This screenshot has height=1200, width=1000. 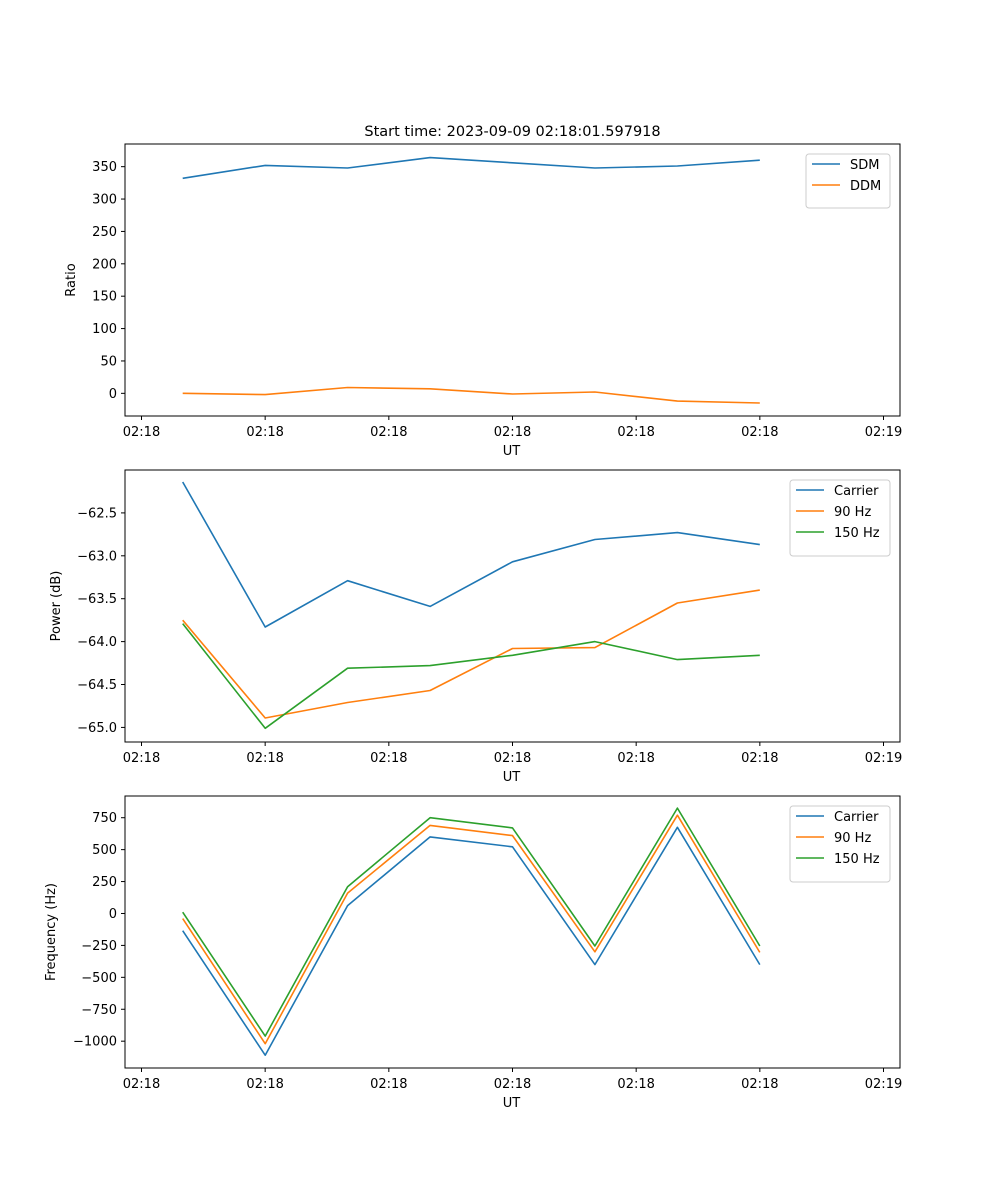 What do you see at coordinates (104, 264) in the screenshot?
I see `y-tick-label: 200` at bounding box center [104, 264].